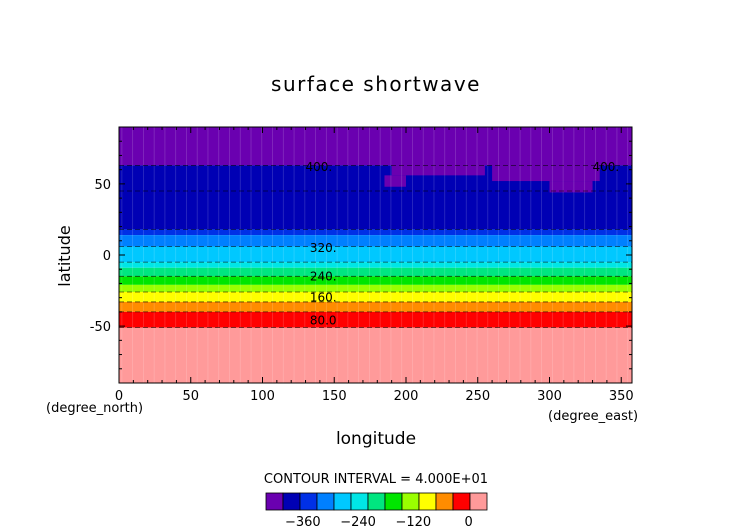 This screenshot has width=752, height=532. Describe the element at coordinates (323, 276) in the screenshot. I see `contour-label: 240.` at that location.